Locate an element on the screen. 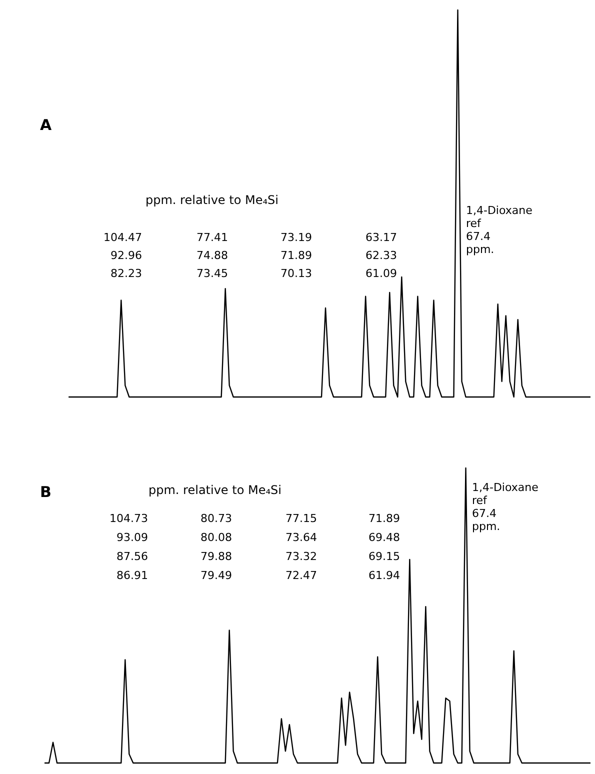 This screenshot has height=774, width=595. annotation: 77.15 73.64 73.32 72.47 is located at coordinates (301, 547).